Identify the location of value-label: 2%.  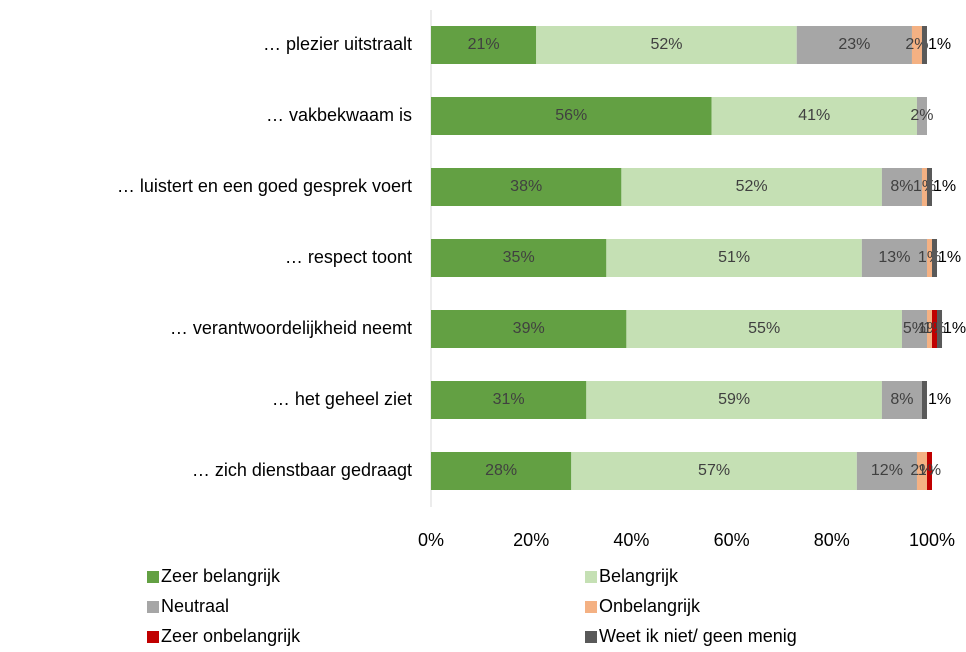
(921, 115).